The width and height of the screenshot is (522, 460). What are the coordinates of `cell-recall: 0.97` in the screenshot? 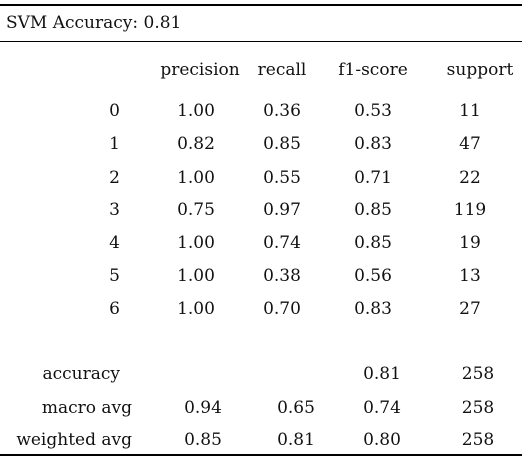 It's located at (282, 210).